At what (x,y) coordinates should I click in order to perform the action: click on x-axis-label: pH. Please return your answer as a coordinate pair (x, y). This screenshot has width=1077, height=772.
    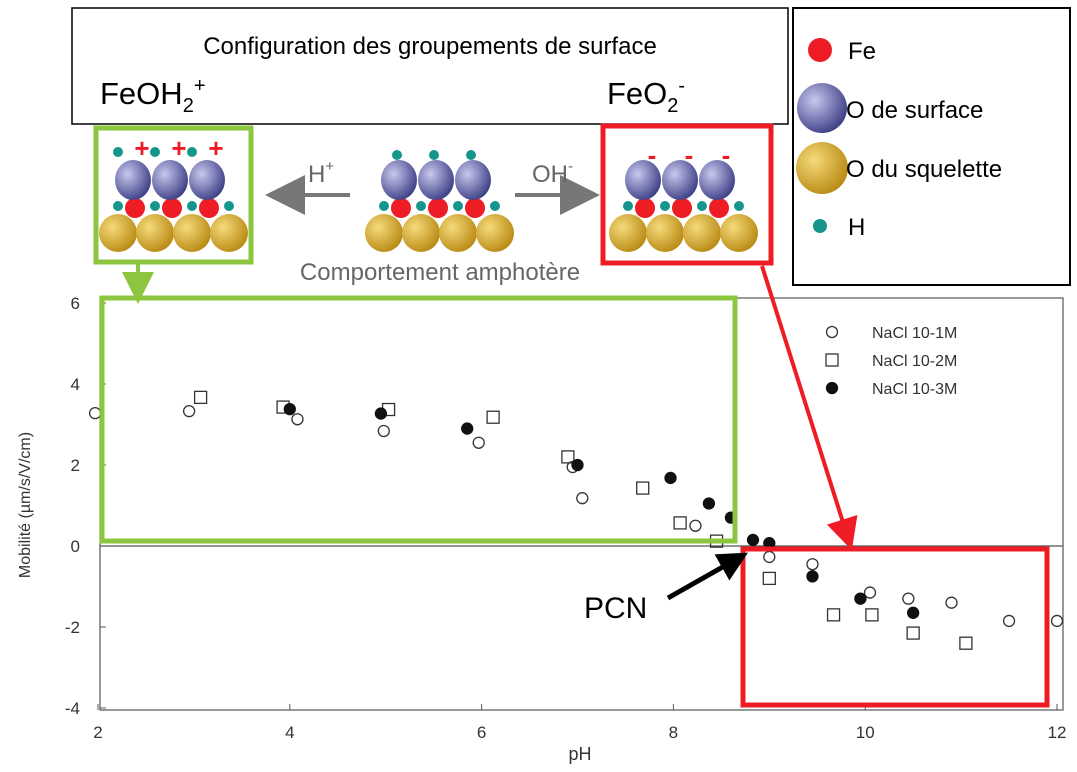
    Looking at the image, I should click on (579, 754).